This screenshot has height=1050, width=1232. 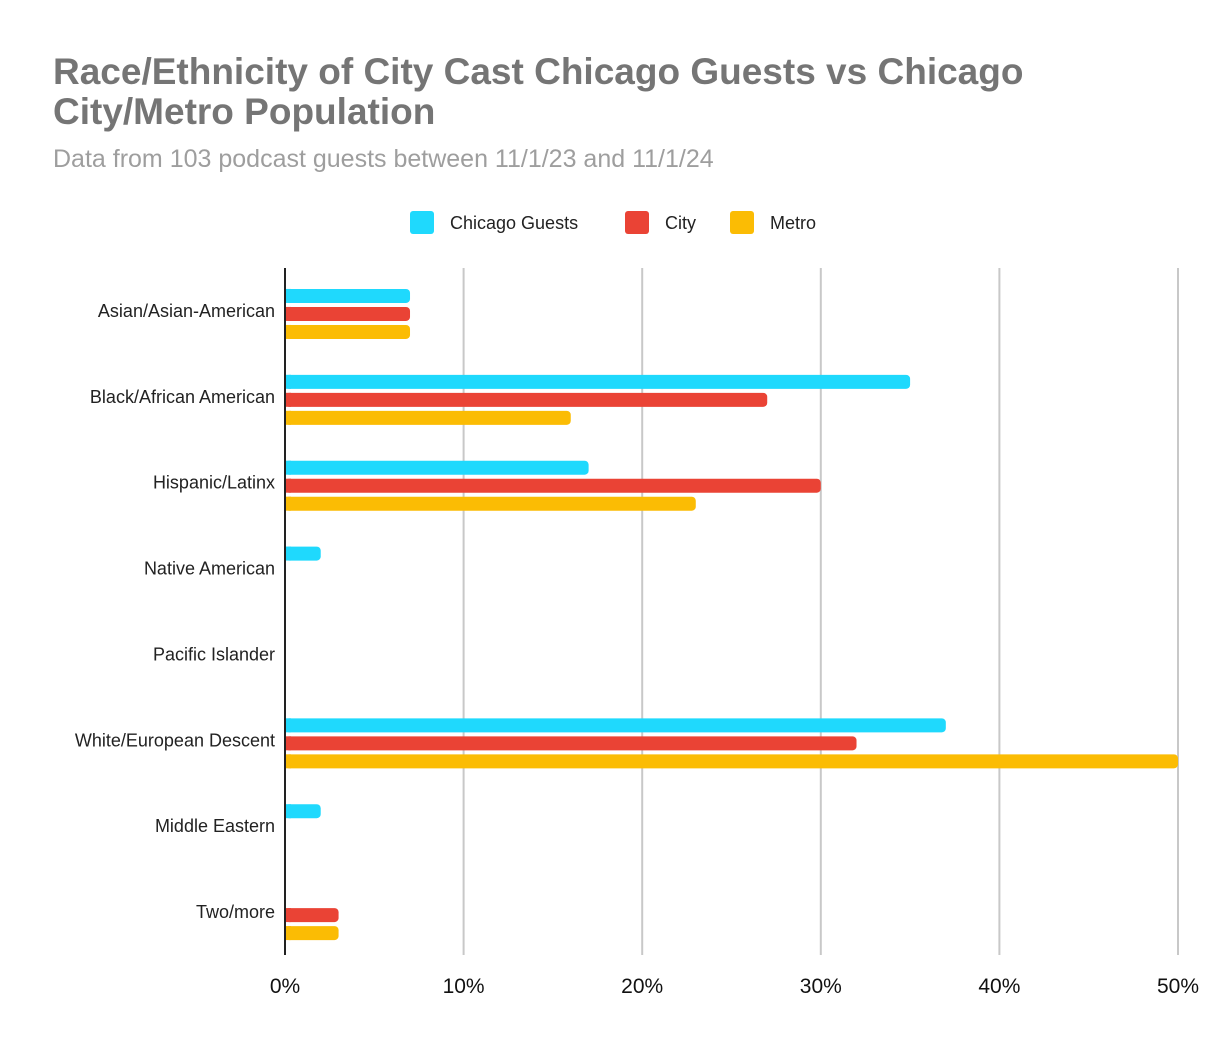 What do you see at coordinates (285, 986) in the screenshot?
I see `x-tick-label: 0%` at bounding box center [285, 986].